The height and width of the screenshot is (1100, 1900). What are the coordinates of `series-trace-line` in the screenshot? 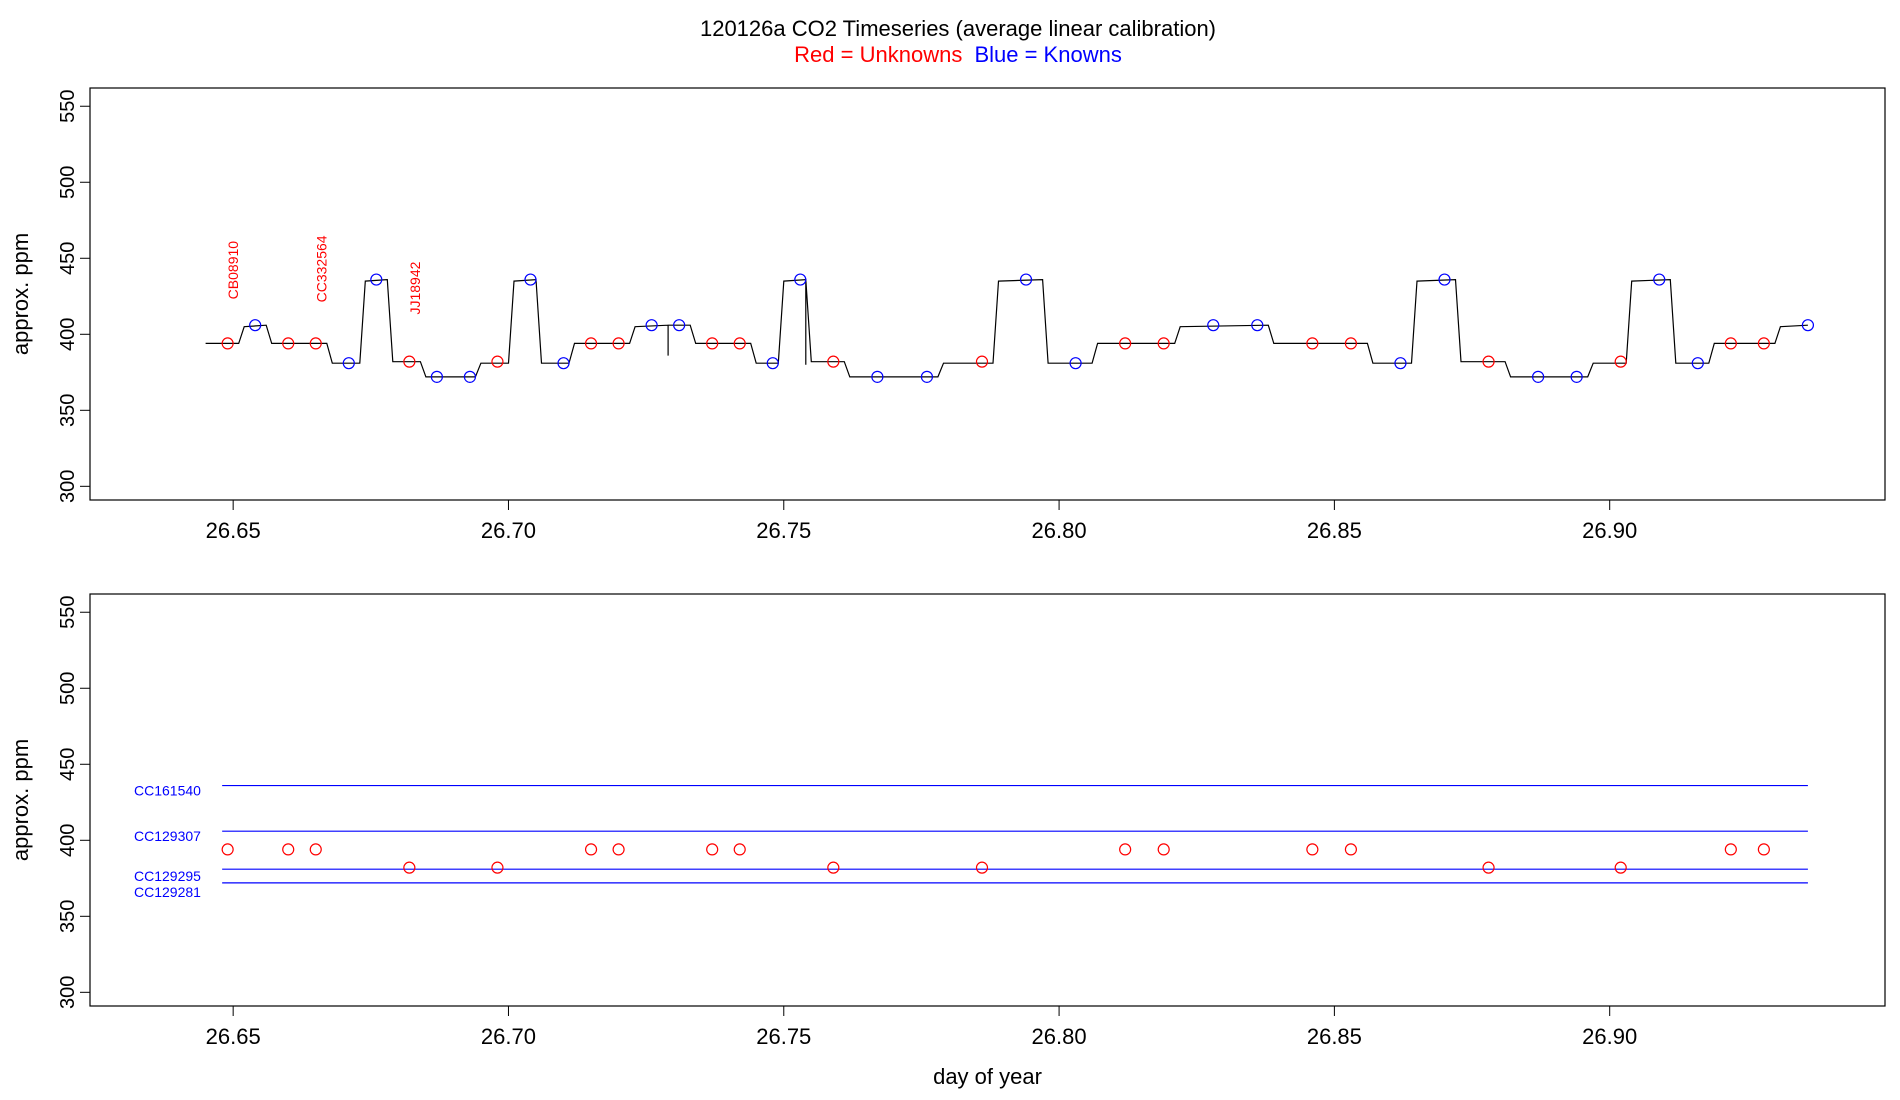 It's located at (1006, 328).